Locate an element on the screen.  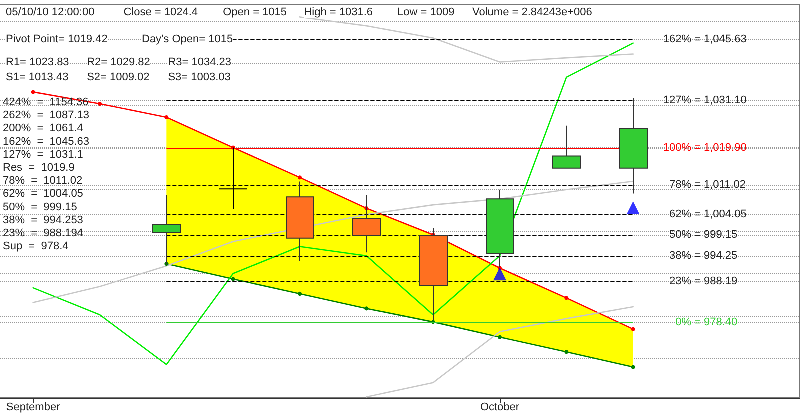
annotation: 162% = 1045.63 is located at coordinates (46, 142).